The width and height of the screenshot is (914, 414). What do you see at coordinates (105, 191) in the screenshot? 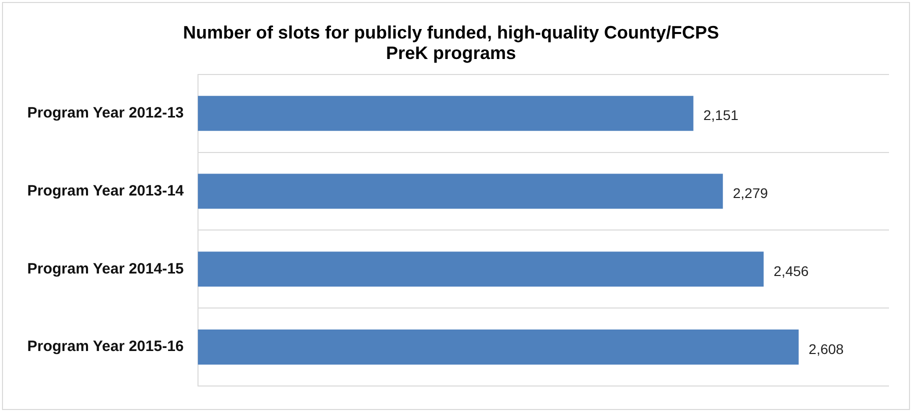
I see `y-tick-label: Program Year 2013-14` at bounding box center [105, 191].